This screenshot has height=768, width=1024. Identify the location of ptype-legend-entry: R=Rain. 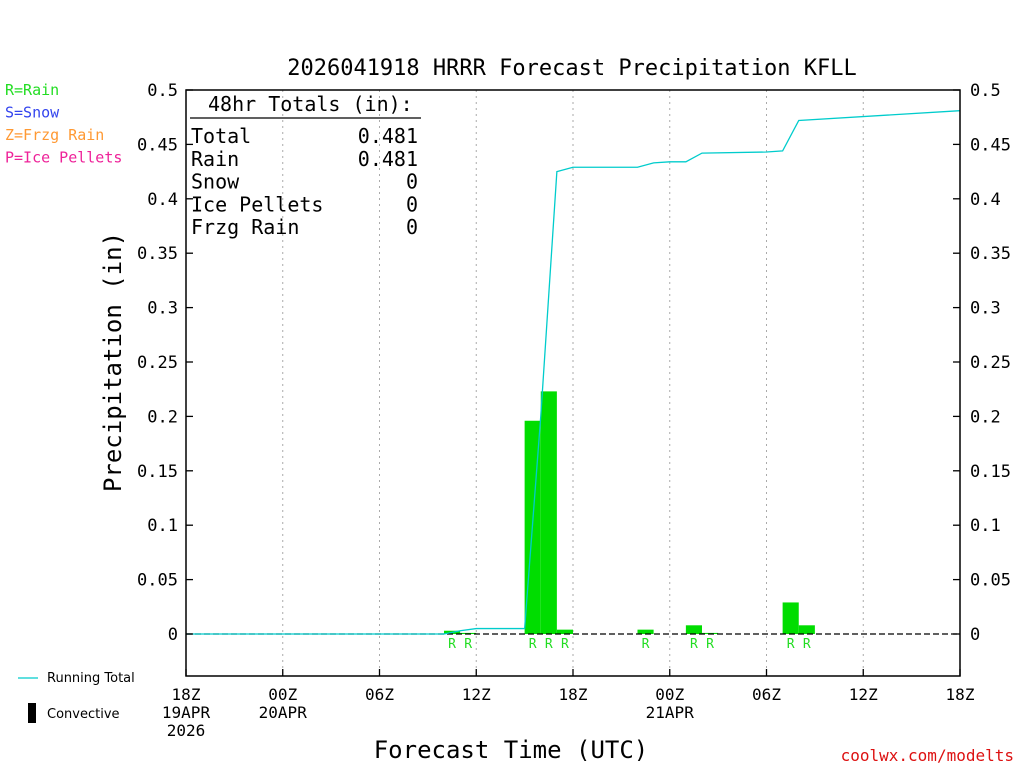
(32, 90).